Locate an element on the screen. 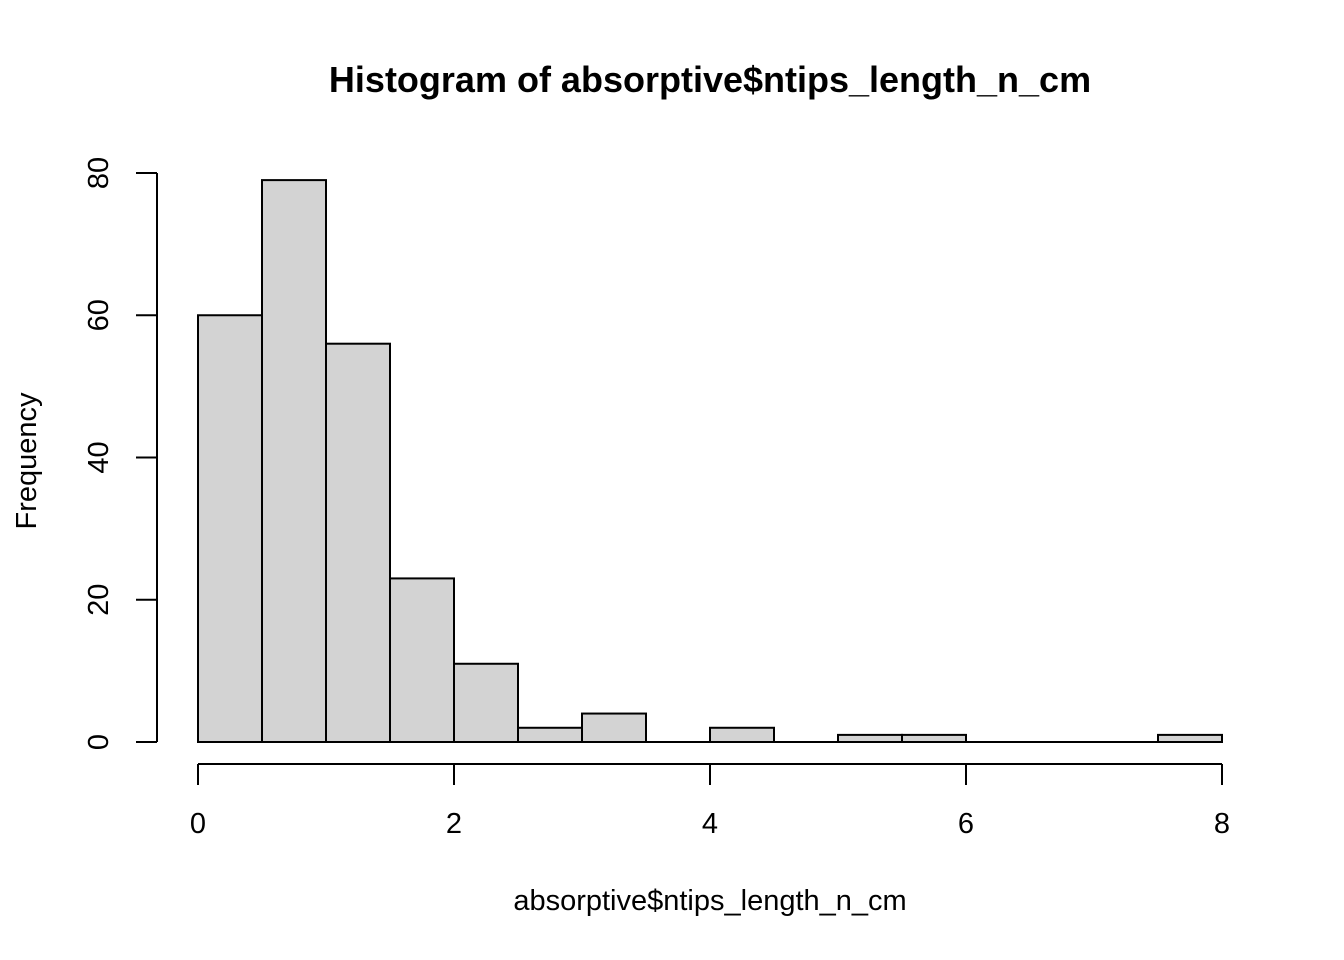  y-tick-label: 60 is located at coordinates (99, 315).